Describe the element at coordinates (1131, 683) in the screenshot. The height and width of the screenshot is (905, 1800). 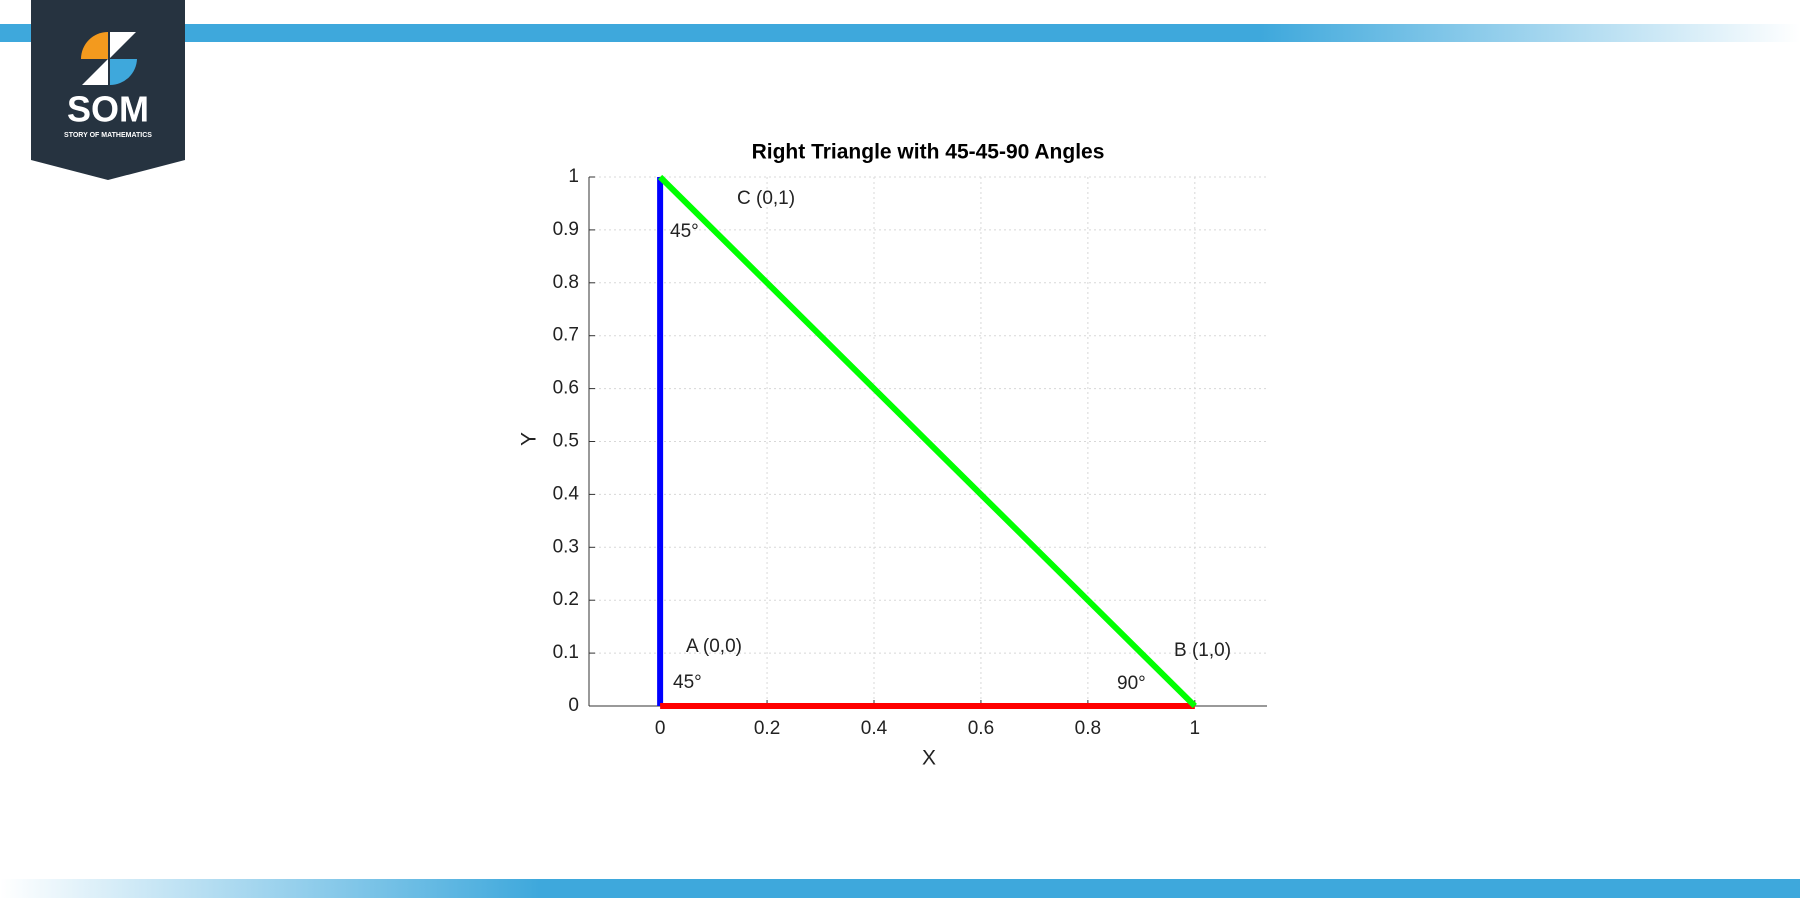
I see `annotation: 90°` at that location.